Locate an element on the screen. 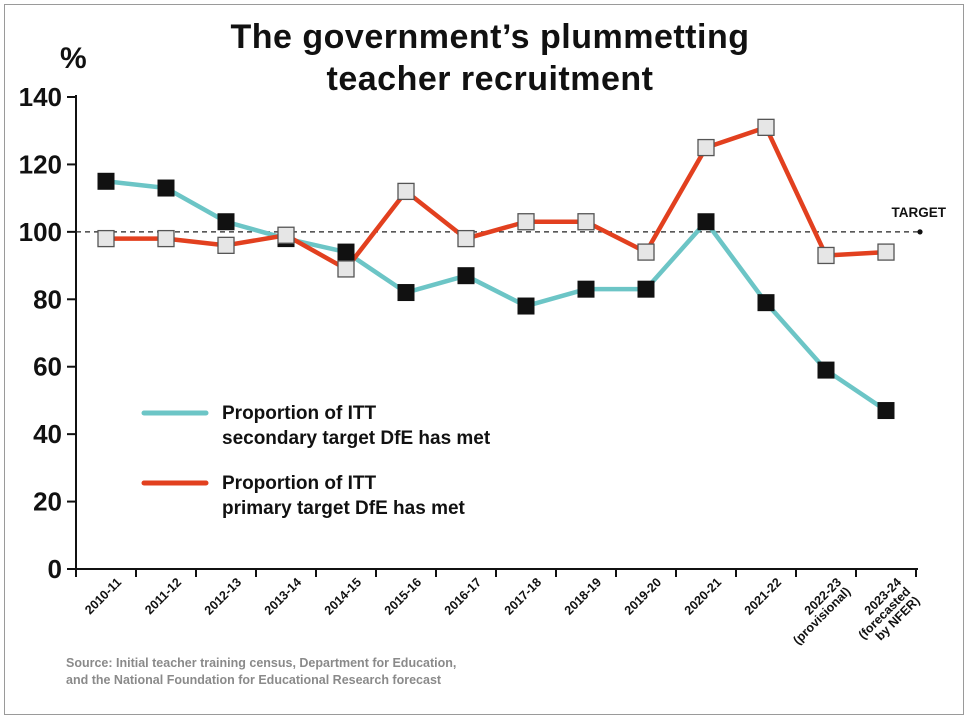  y-tick-label: 120 is located at coordinates (40, 164).